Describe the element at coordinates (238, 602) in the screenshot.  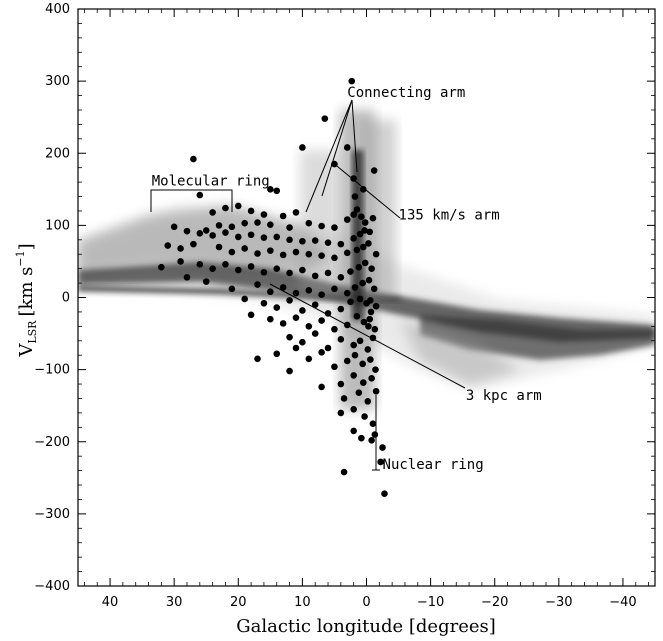
I see `x-tick-label: 20` at that location.